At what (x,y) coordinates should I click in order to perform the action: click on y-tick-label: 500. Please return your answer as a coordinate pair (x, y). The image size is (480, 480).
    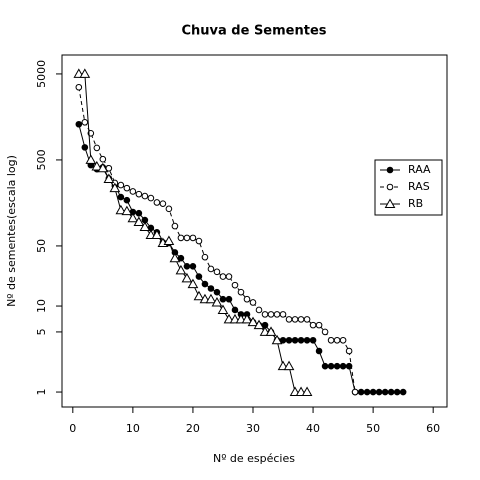
    Looking at the image, I should click on (41, 159).